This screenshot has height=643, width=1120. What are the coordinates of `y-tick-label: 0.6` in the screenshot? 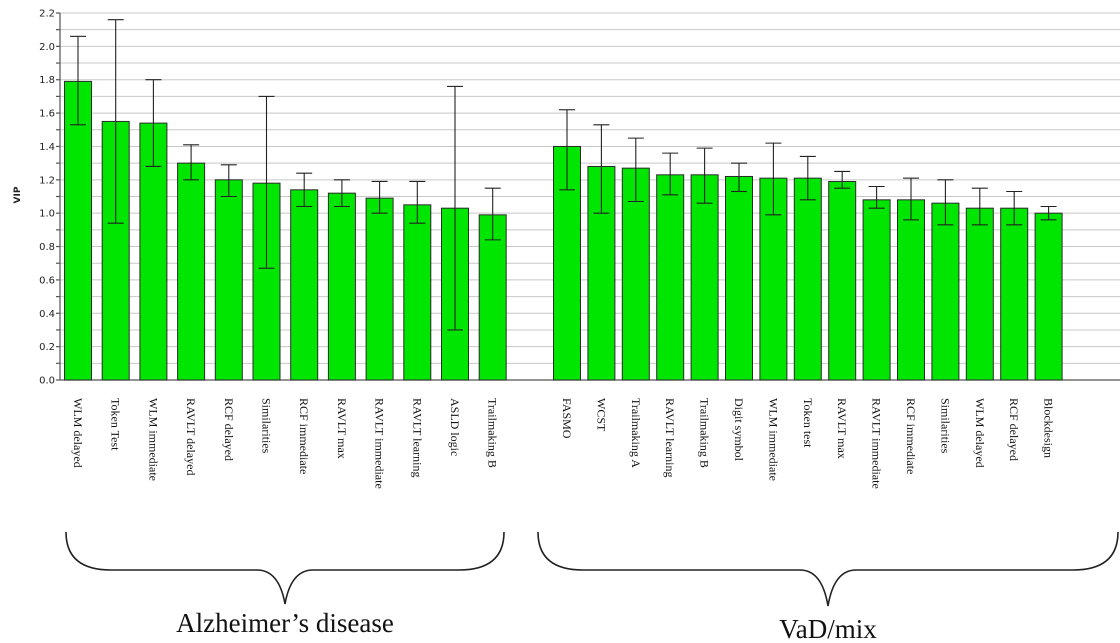 It's located at (47, 280).